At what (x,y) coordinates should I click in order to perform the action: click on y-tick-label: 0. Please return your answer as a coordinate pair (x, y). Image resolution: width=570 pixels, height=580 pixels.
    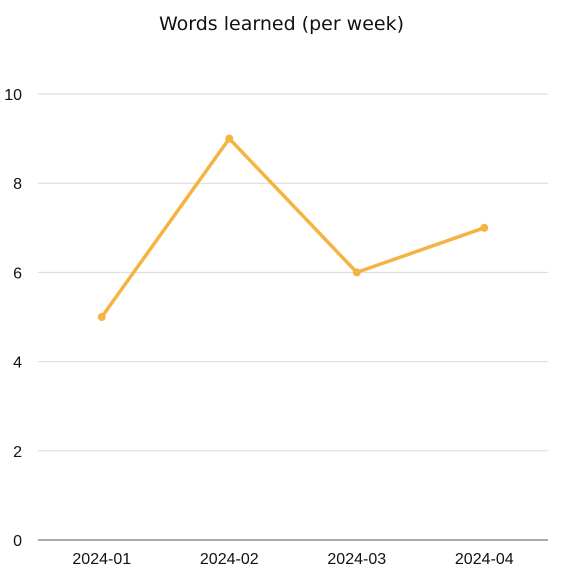
    Looking at the image, I should click on (17, 541).